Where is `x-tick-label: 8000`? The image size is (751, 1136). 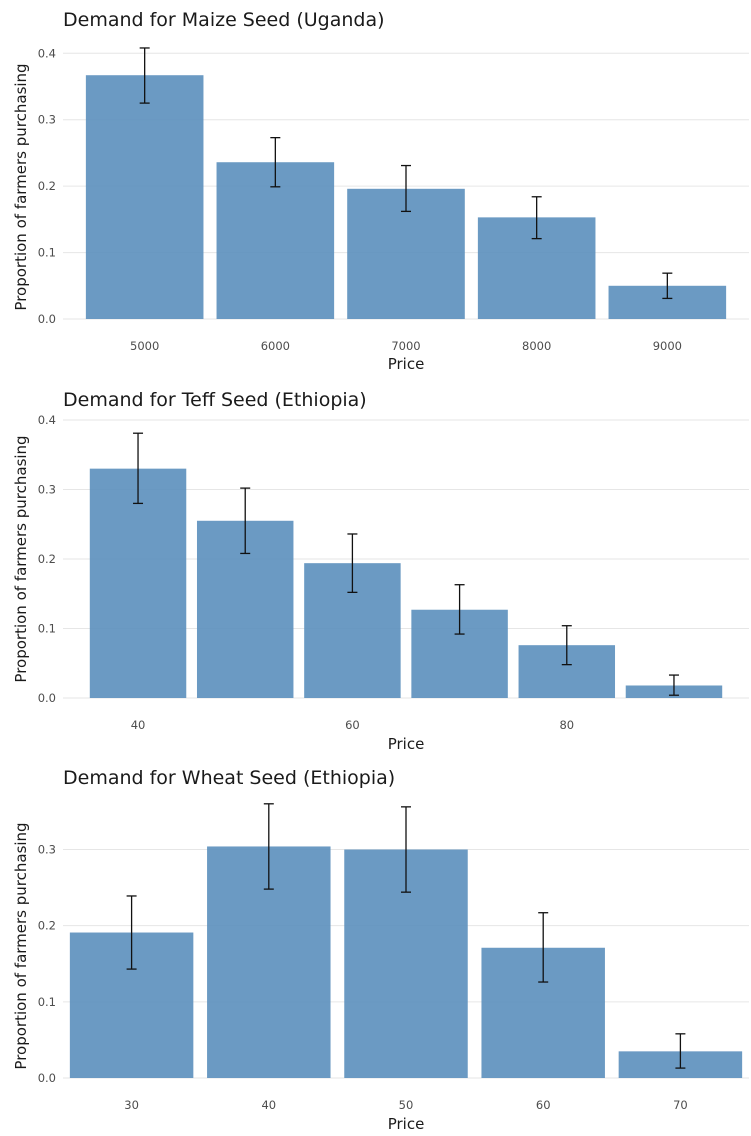 x-tick-label: 8000 is located at coordinates (536, 346).